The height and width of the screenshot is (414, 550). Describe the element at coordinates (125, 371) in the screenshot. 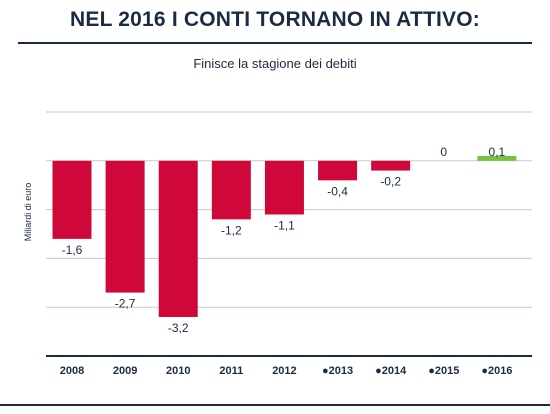

I see `x-tick-label-1: 2009` at that location.